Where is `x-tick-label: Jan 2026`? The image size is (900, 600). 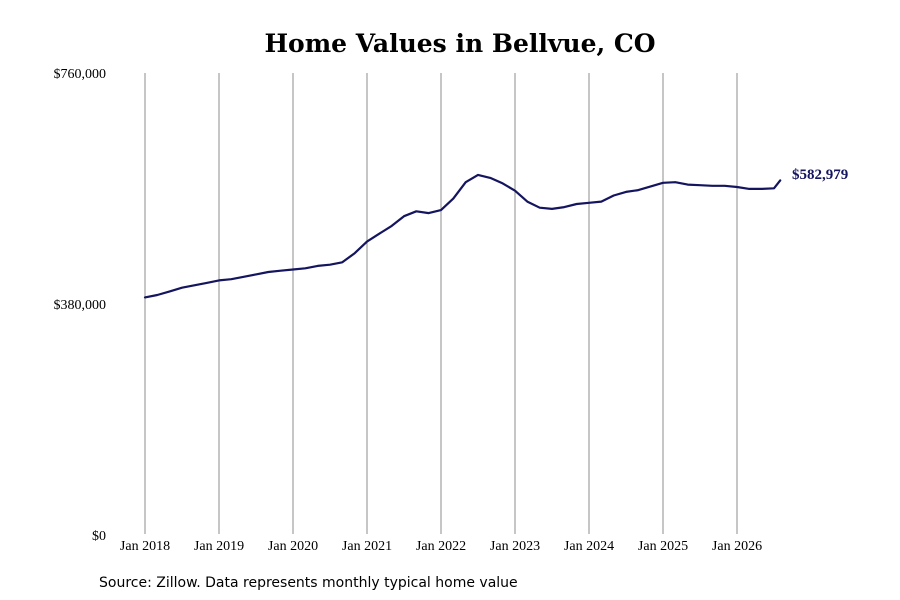
x-tick-label: Jan 2026 is located at coordinates (737, 546).